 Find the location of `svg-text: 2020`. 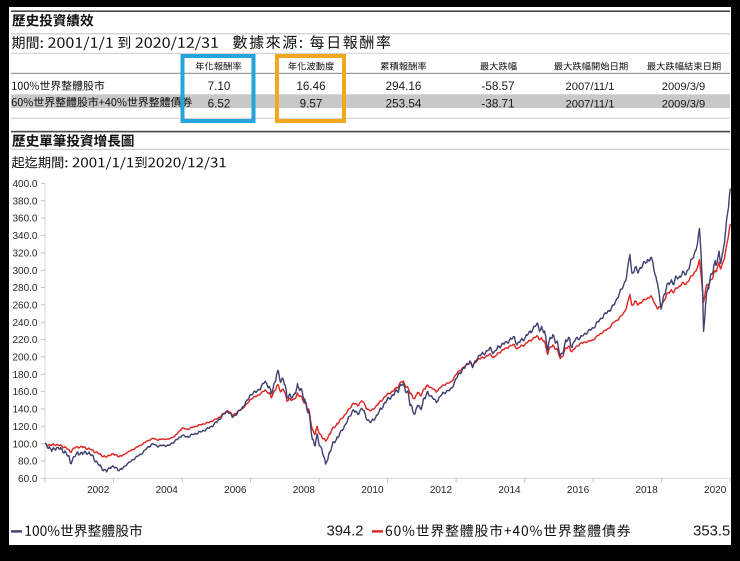

svg-text: 2020 is located at coordinates (715, 490).